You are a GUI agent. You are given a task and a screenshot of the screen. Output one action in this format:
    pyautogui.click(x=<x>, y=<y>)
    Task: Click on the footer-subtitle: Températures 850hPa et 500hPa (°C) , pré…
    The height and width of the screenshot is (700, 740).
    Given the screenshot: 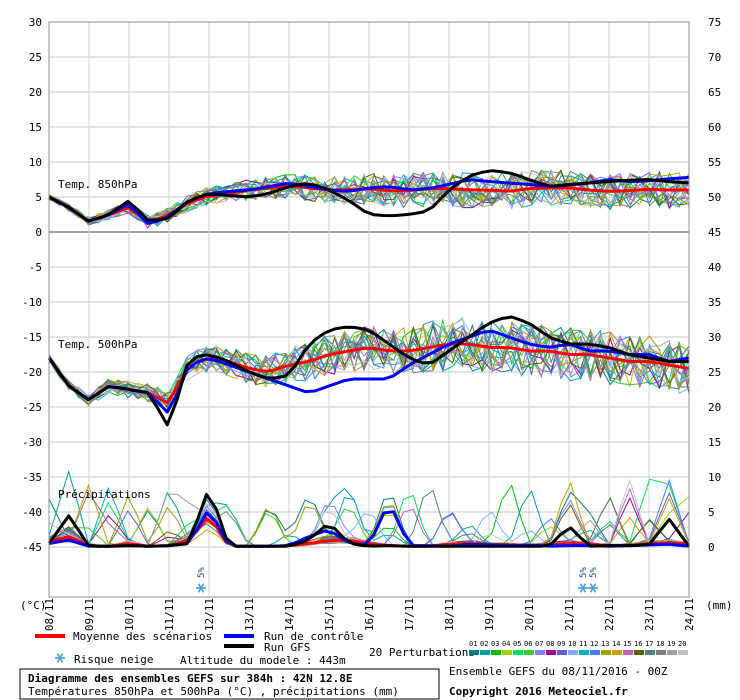 What is the action you would take?
    pyautogui.click(x=213, y=691)
    